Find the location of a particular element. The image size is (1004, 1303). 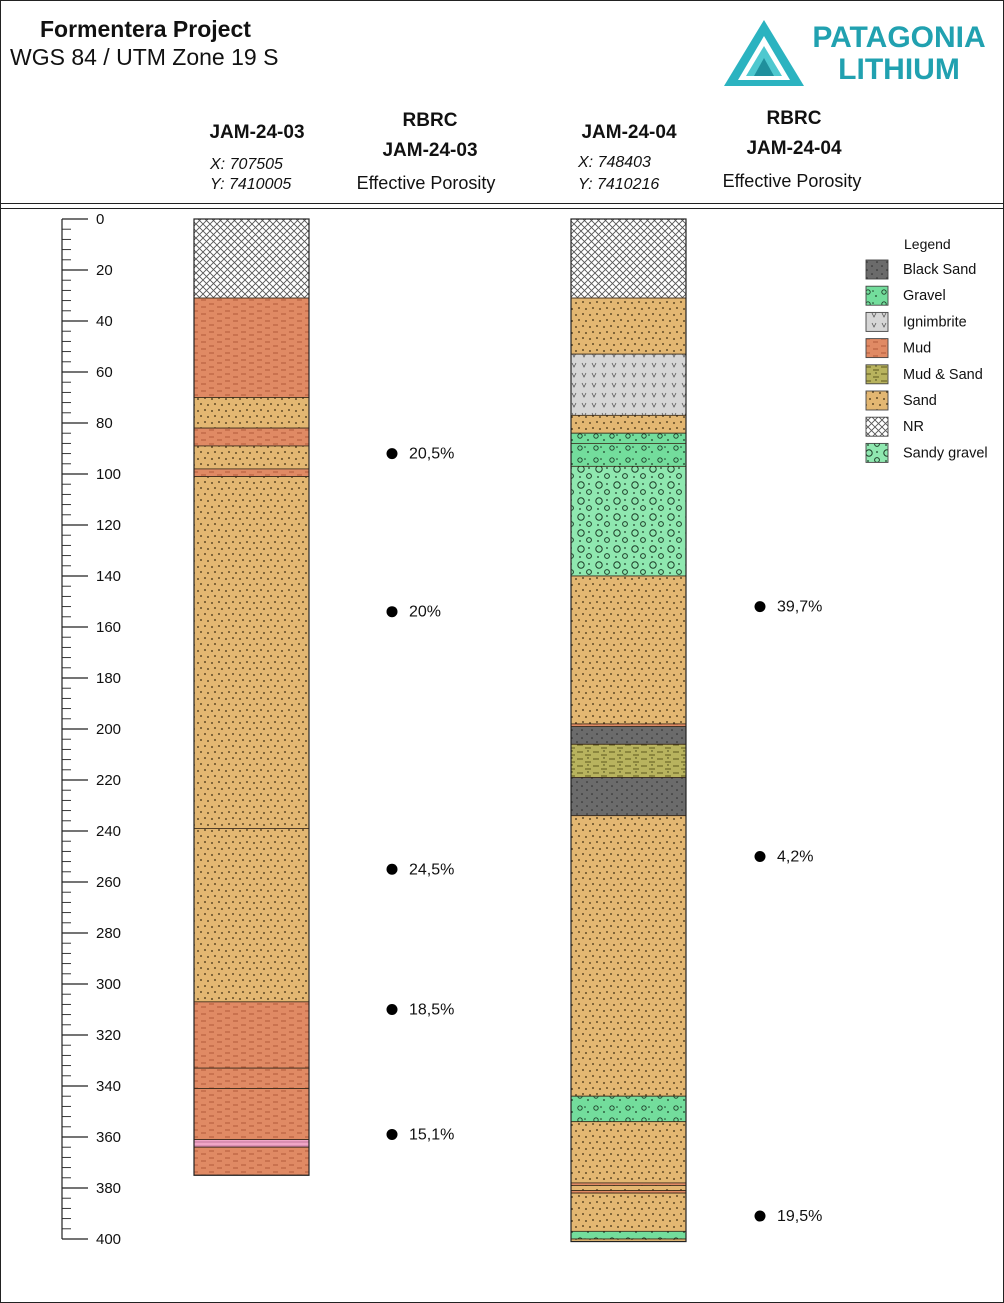

depth-tick-label: 60 is located at coordinates (104, 372).